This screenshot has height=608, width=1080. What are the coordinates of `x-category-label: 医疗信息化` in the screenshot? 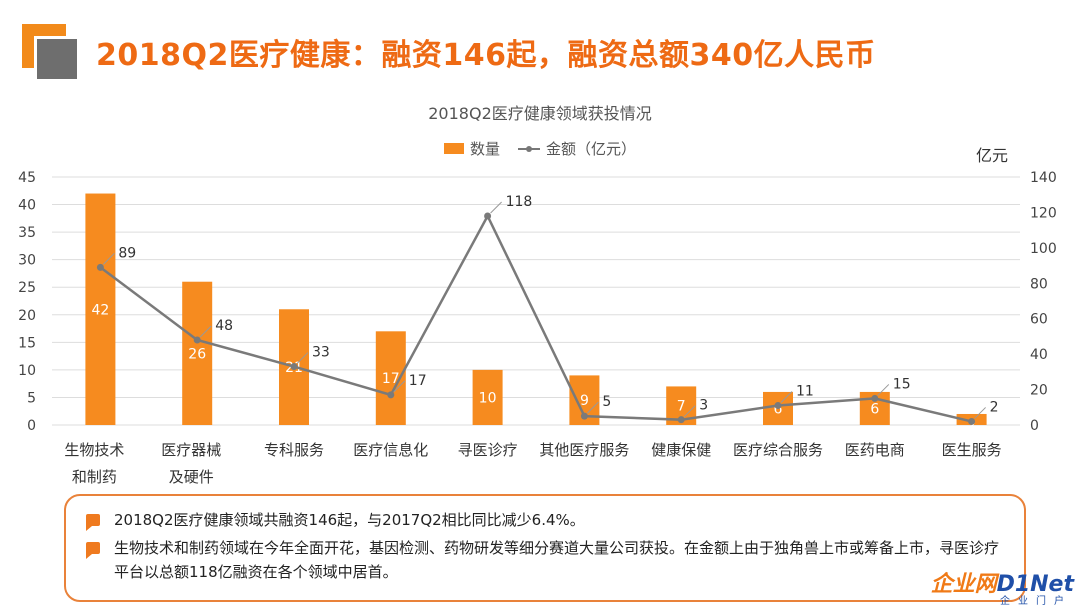 It's located at (390, 450).